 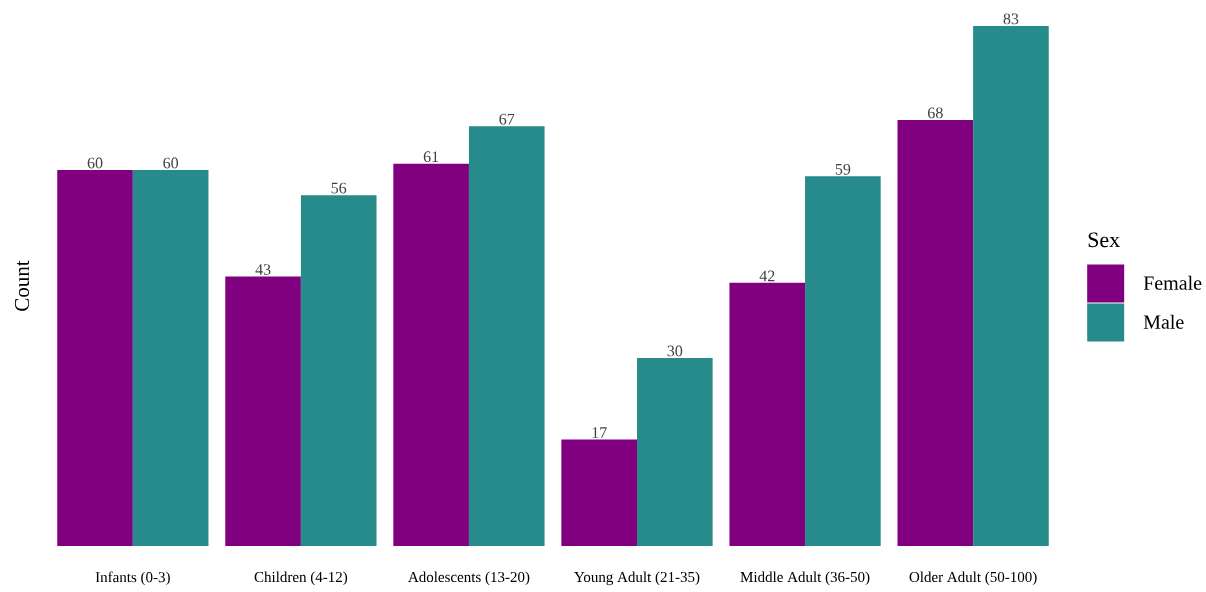 What do you see at coordinates (301, 578) in the screenshot?
I see `x-tick-label: Children (4-12)` at bounding box center [301, 578].